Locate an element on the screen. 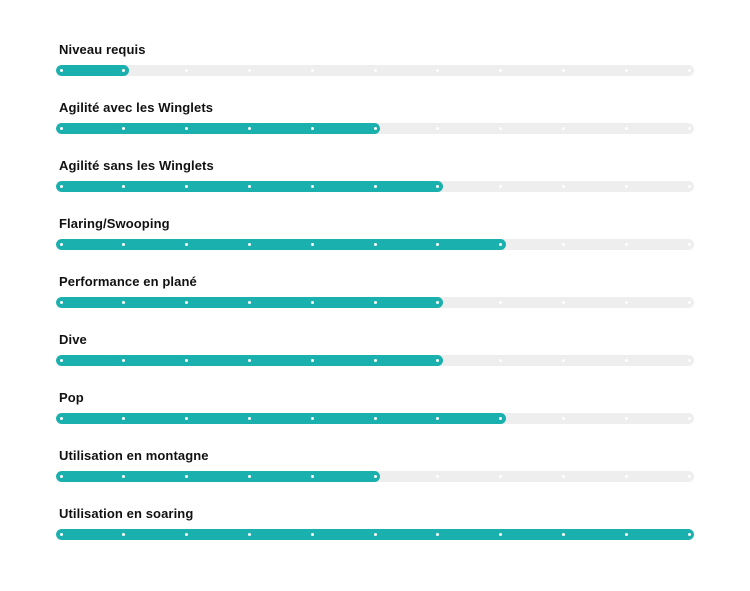  rating-label: Agilité avec les Winglets is located at coordinates (136, 107).